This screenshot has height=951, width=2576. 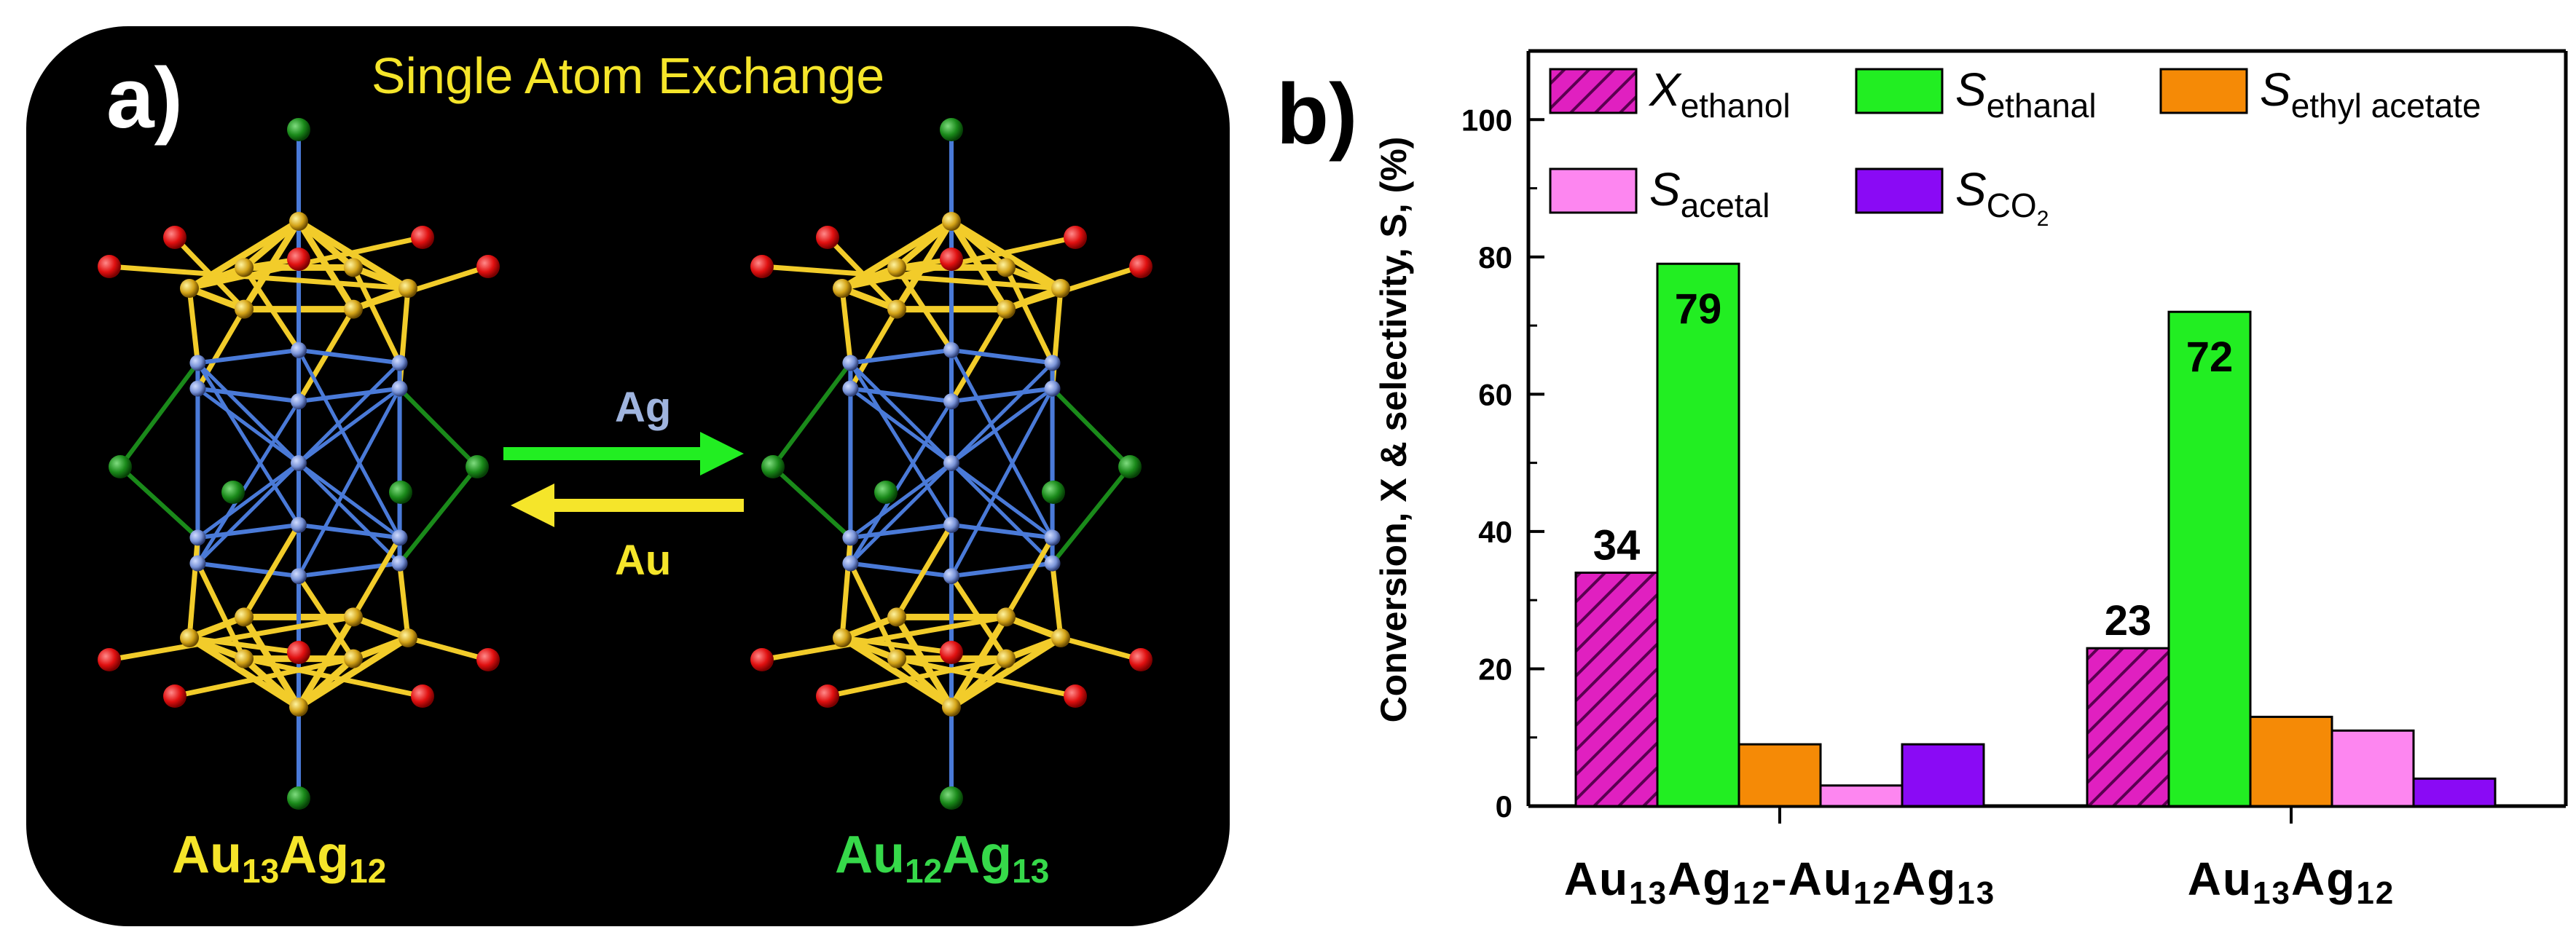 I want to click on arrow-top-label: Ag, so click(x=643, y=407).